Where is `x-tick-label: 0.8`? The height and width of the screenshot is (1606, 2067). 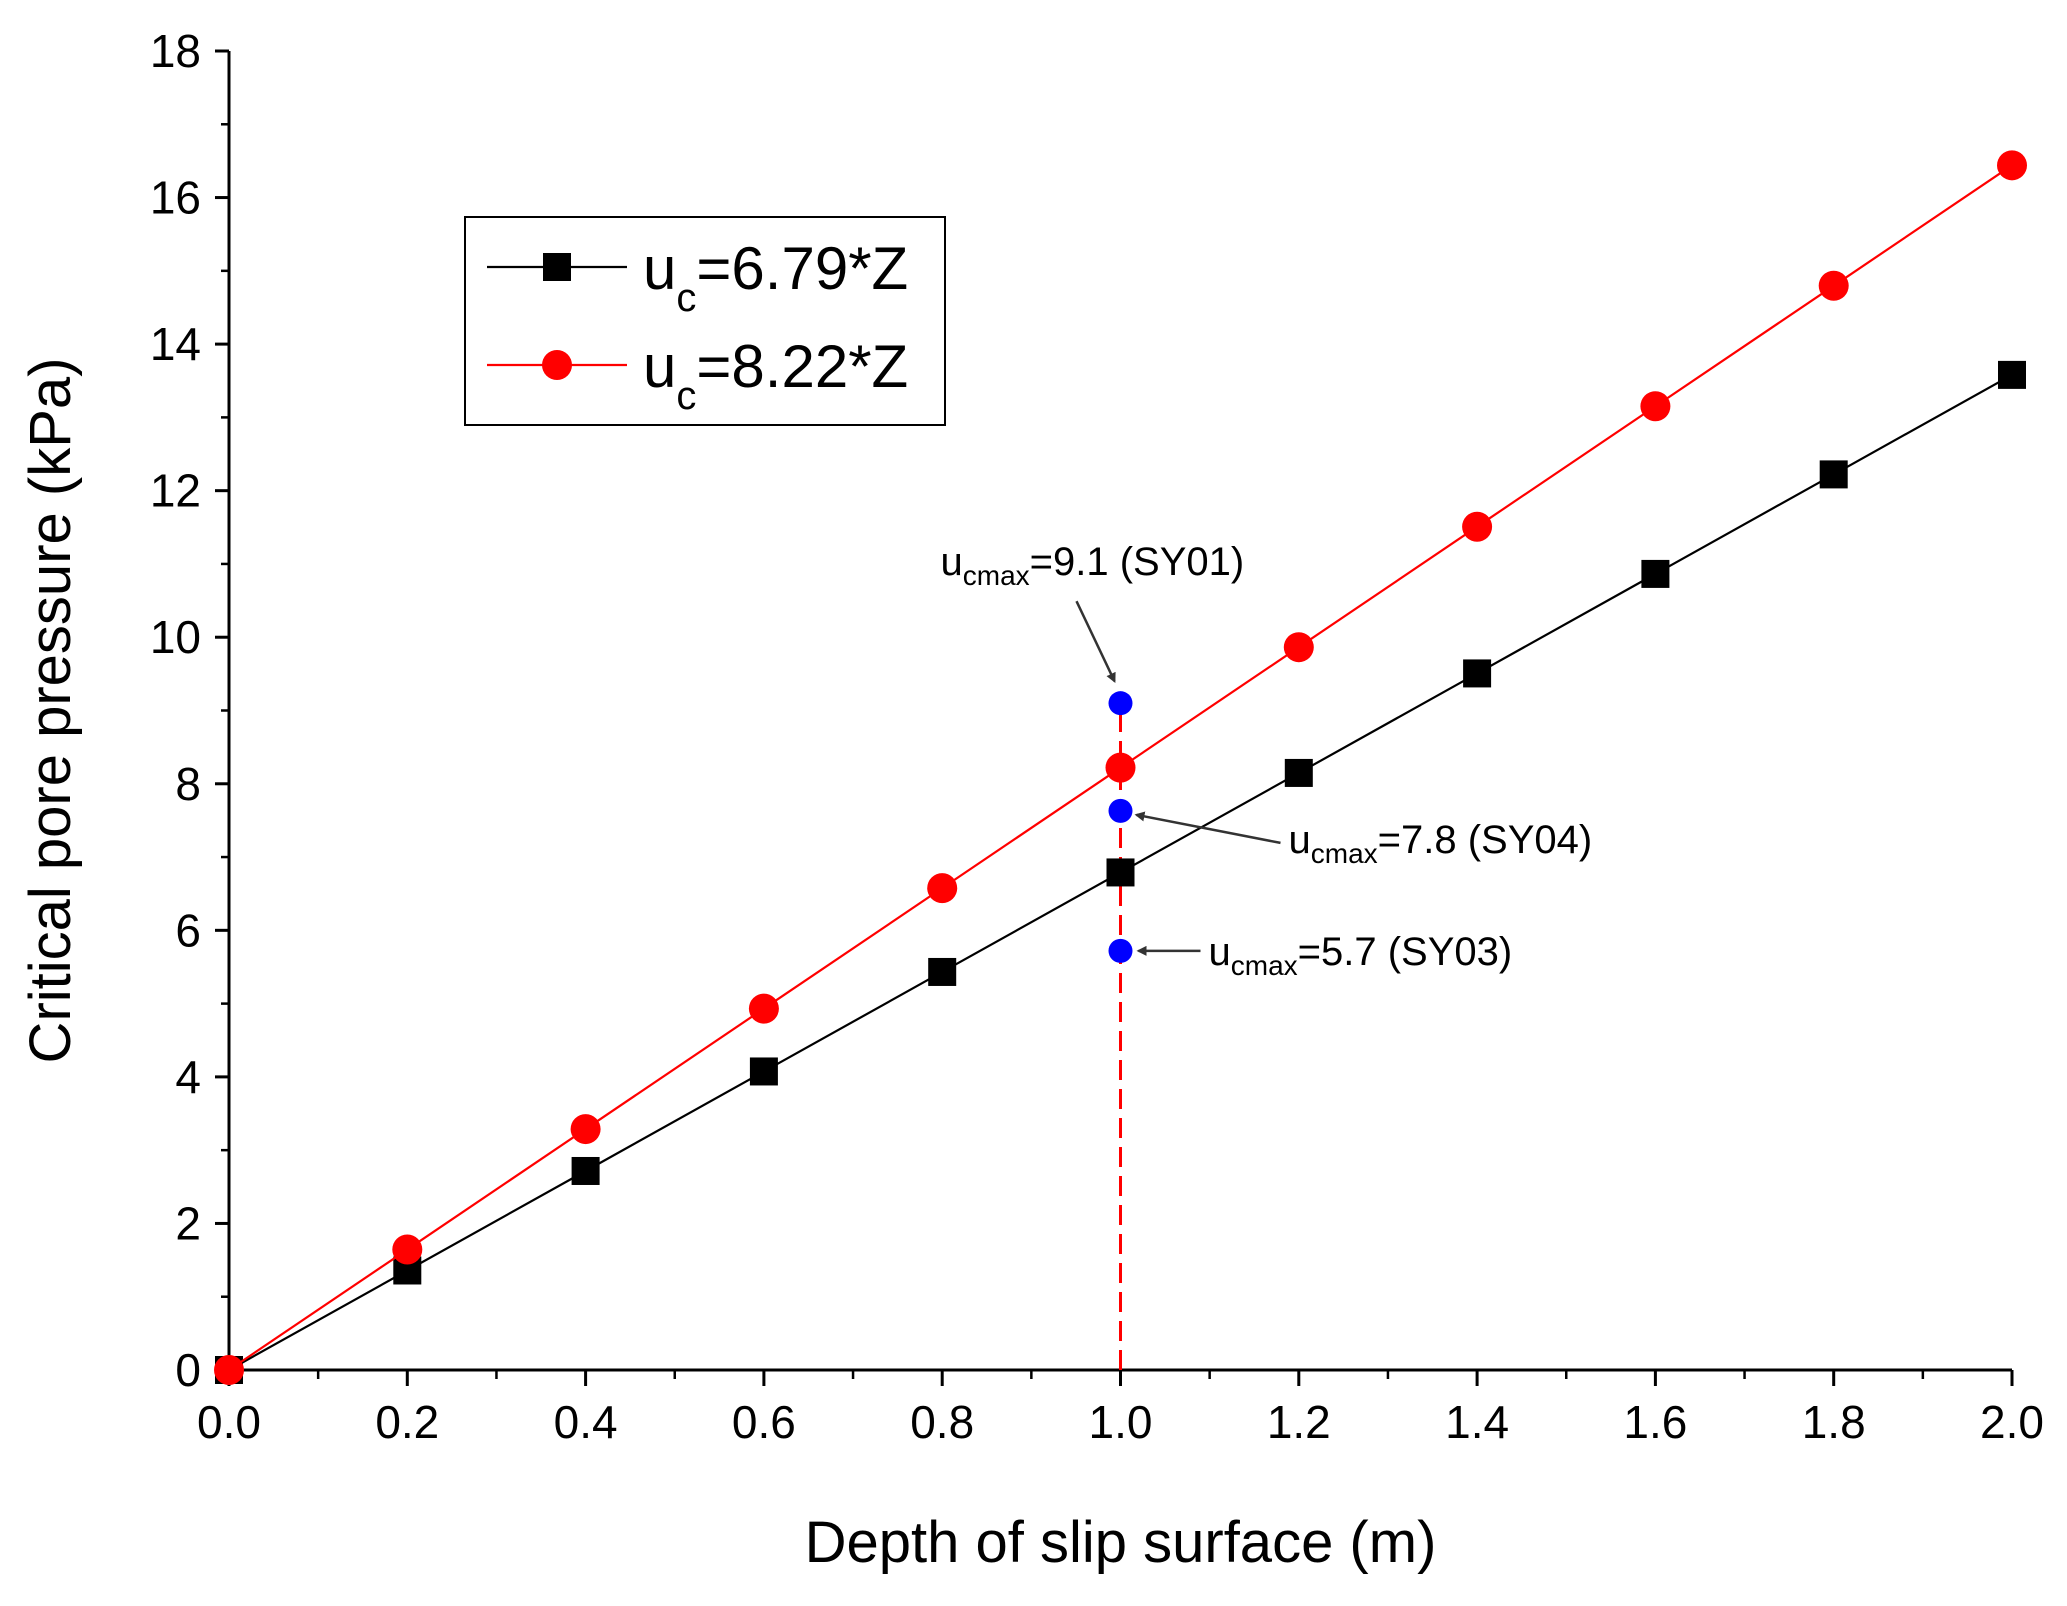
x-tick-label: 0.8 is located at coordinates (942, 1422).